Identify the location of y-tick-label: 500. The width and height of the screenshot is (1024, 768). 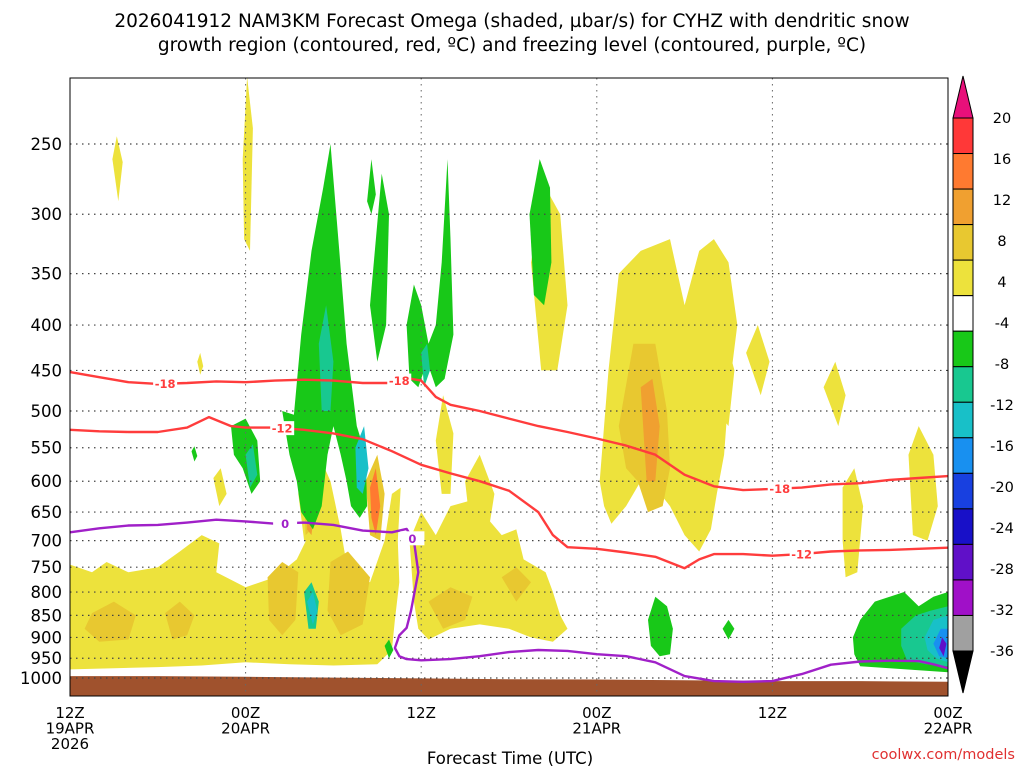
(47, 411).